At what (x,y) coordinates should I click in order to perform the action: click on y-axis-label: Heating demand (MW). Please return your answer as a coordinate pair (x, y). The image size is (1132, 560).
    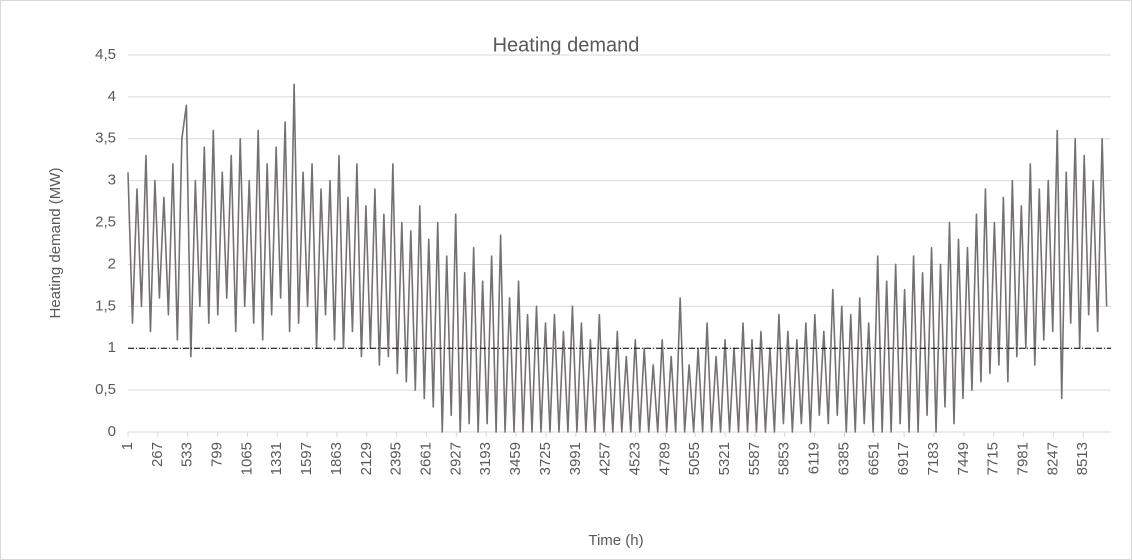
    Looking at the image, I should click on (55, 243).